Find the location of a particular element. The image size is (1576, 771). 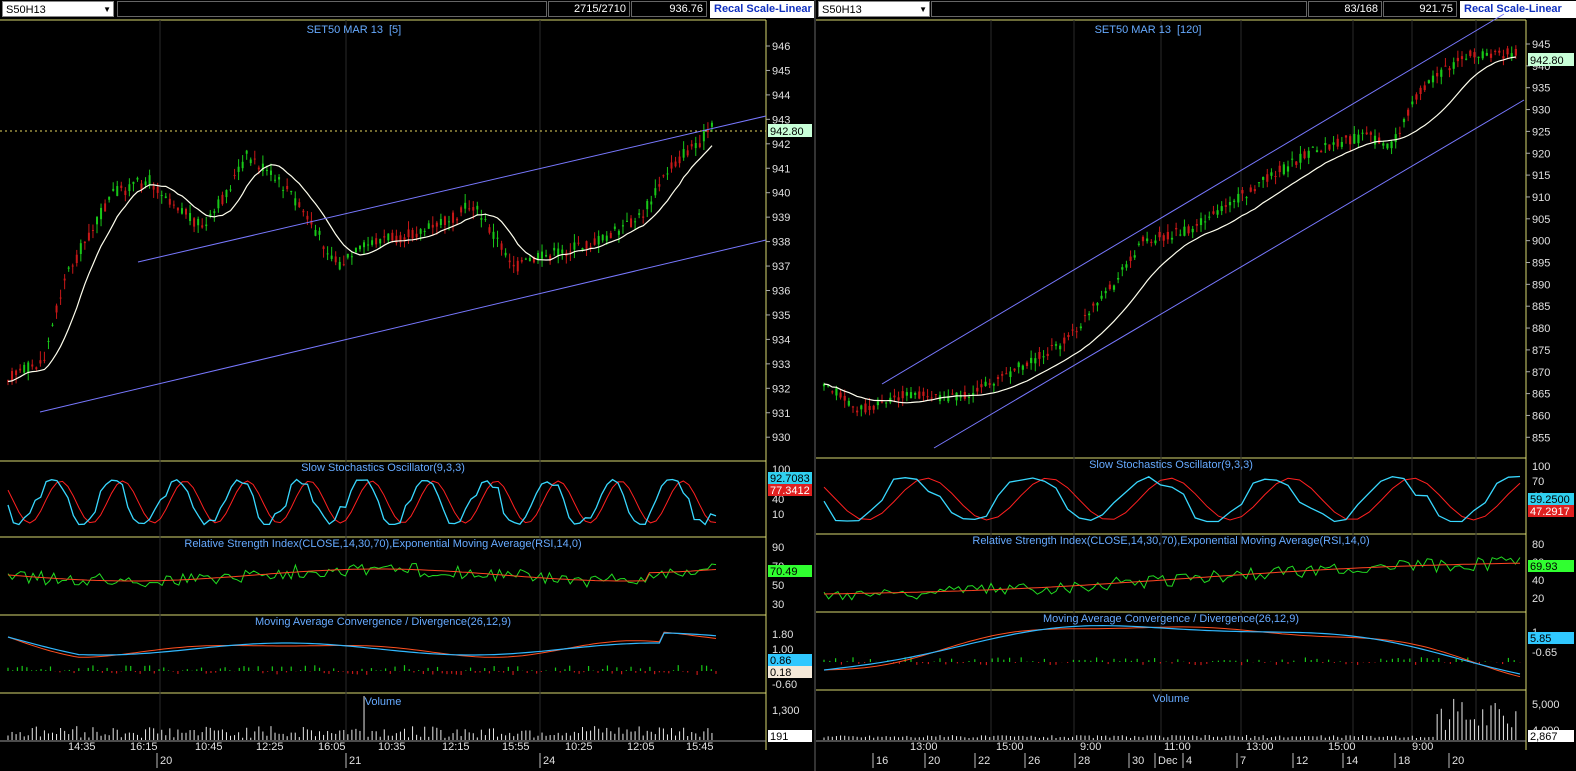

volume-value: 191 is located at coordinates (779, 737).